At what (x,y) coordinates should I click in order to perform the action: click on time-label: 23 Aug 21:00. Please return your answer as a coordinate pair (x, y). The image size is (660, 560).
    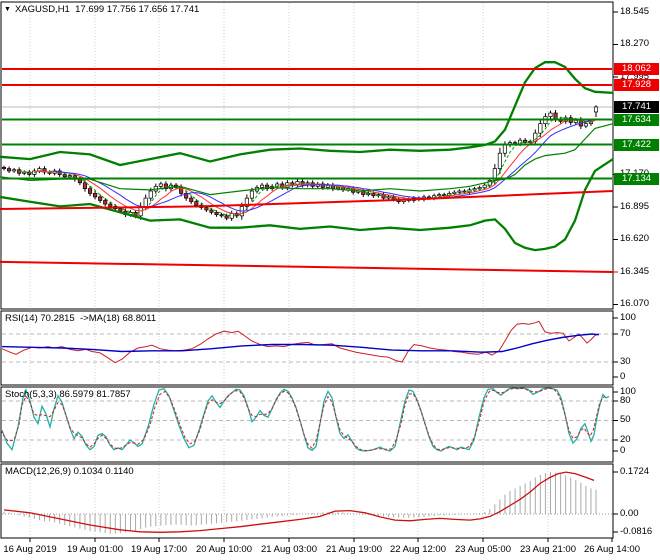
    Looking at the image, I should click on (548, 549).